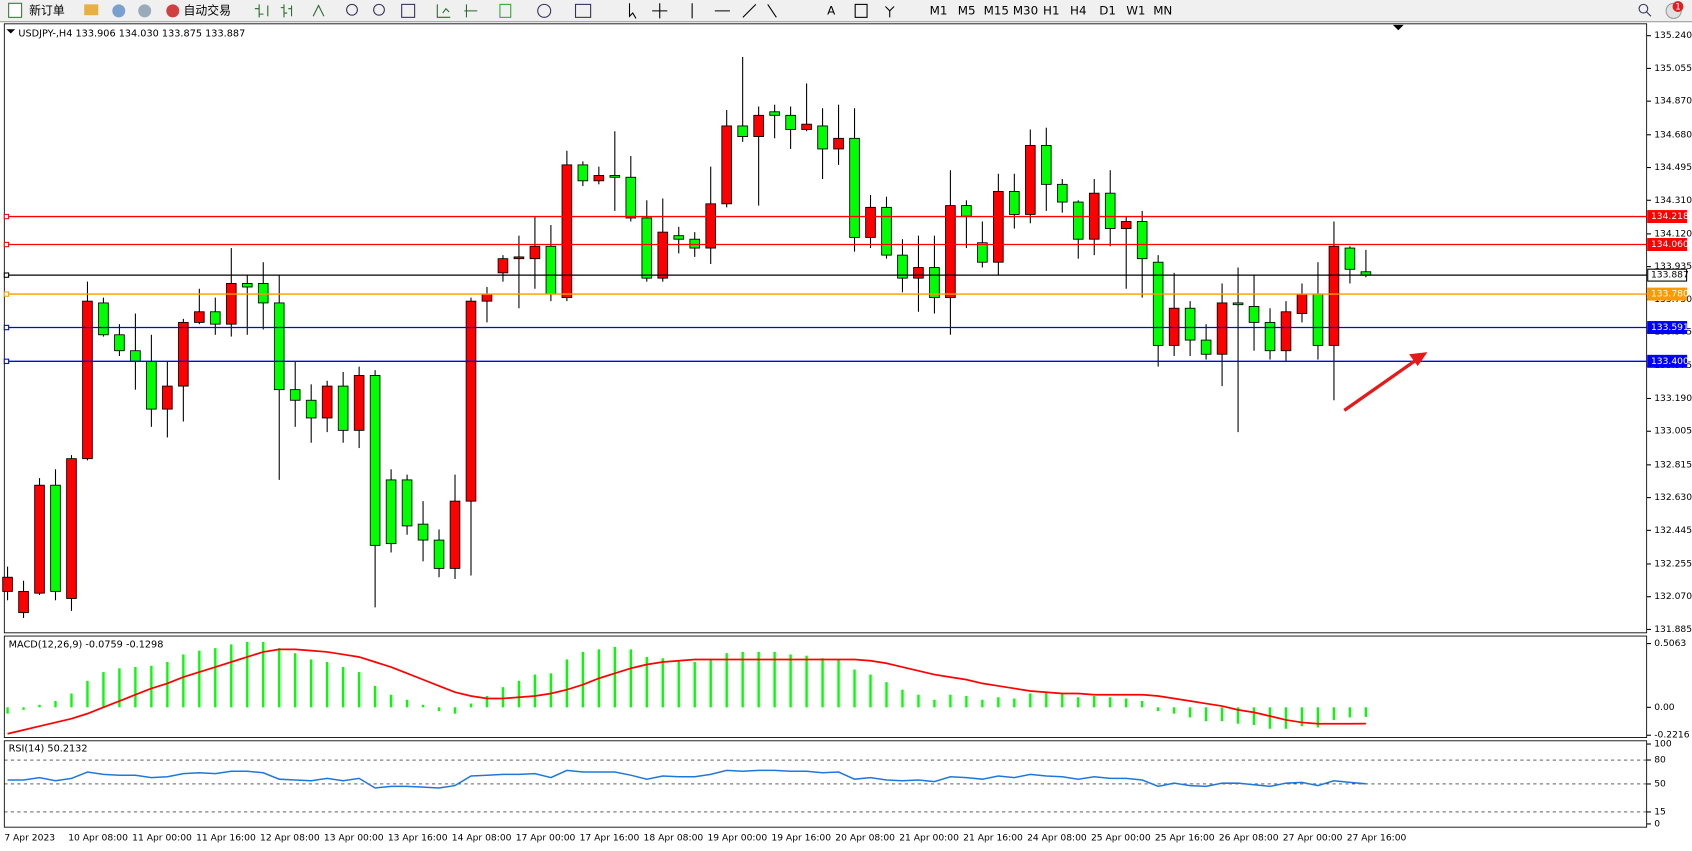 The height and width of the screenshot is (851, 1692). I want to click on y-tick-label: 132.070, so click(1673, 596).